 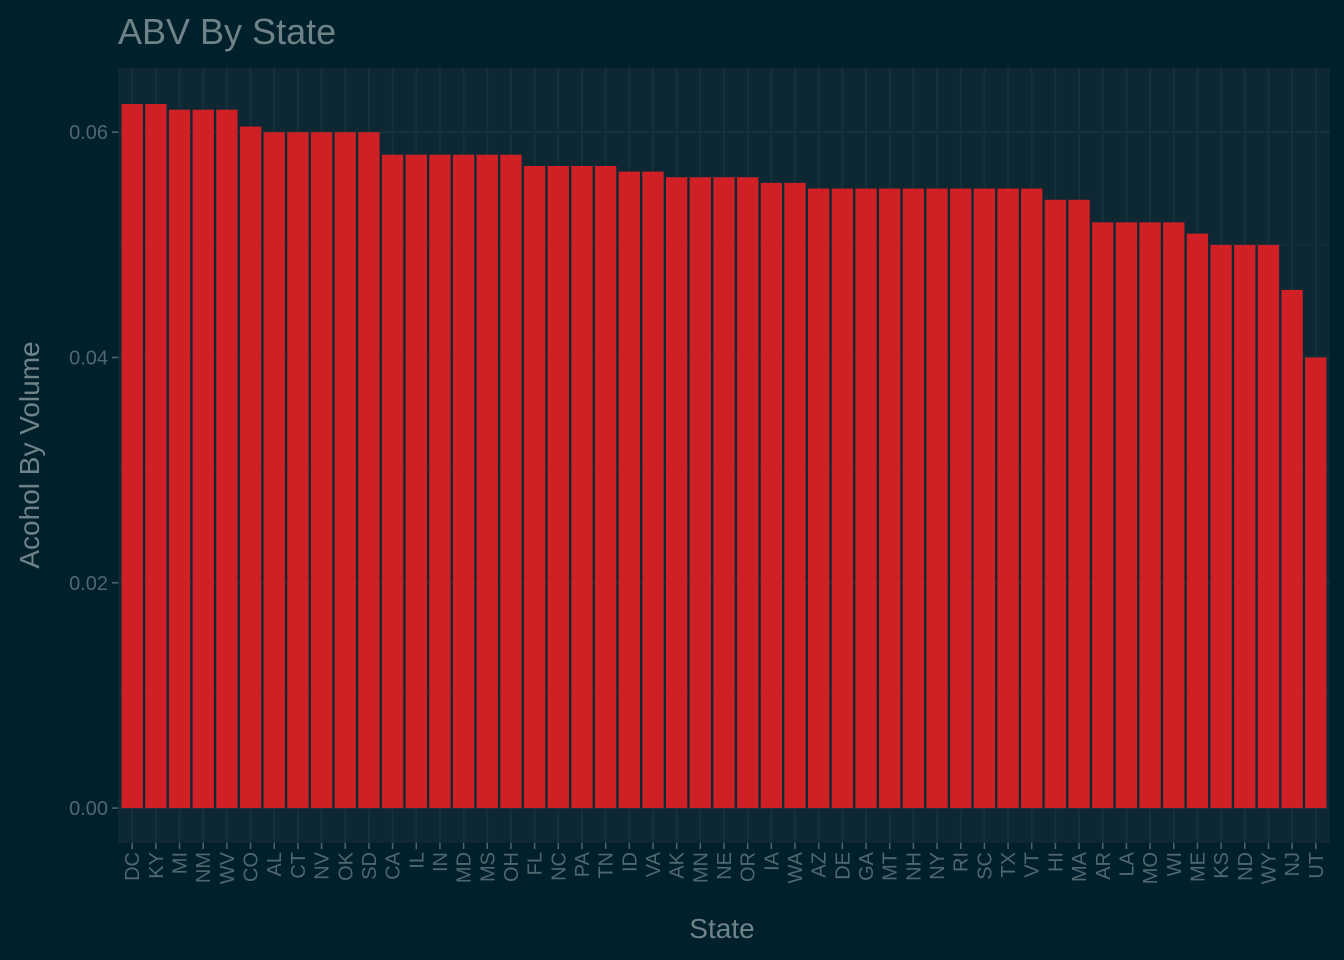 What do you see at coordinates (511, 481) in the screenshot?
I see `bar-oh` at bounding box center [511, 481].